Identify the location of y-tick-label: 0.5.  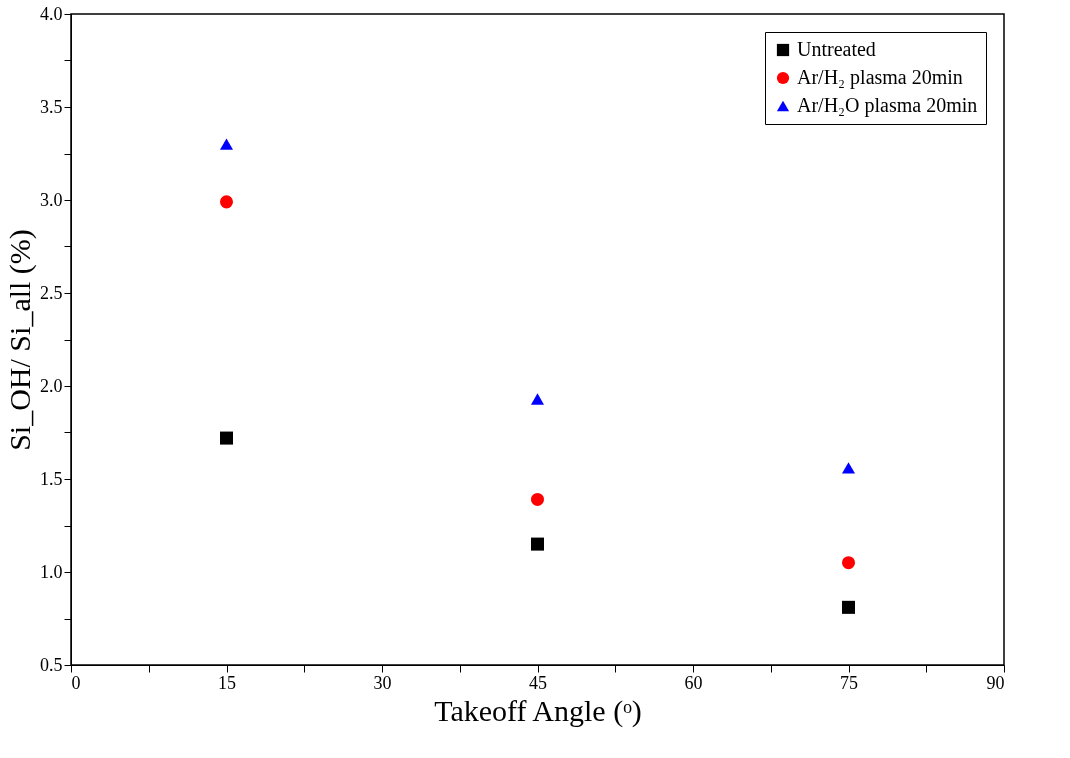
(51, 664).